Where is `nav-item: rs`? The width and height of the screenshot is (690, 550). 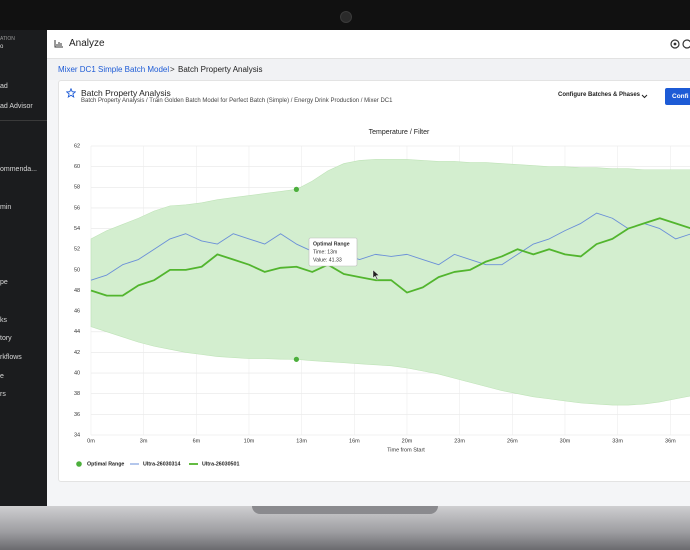 nav-item: rs is located at coordinates (3, 394).